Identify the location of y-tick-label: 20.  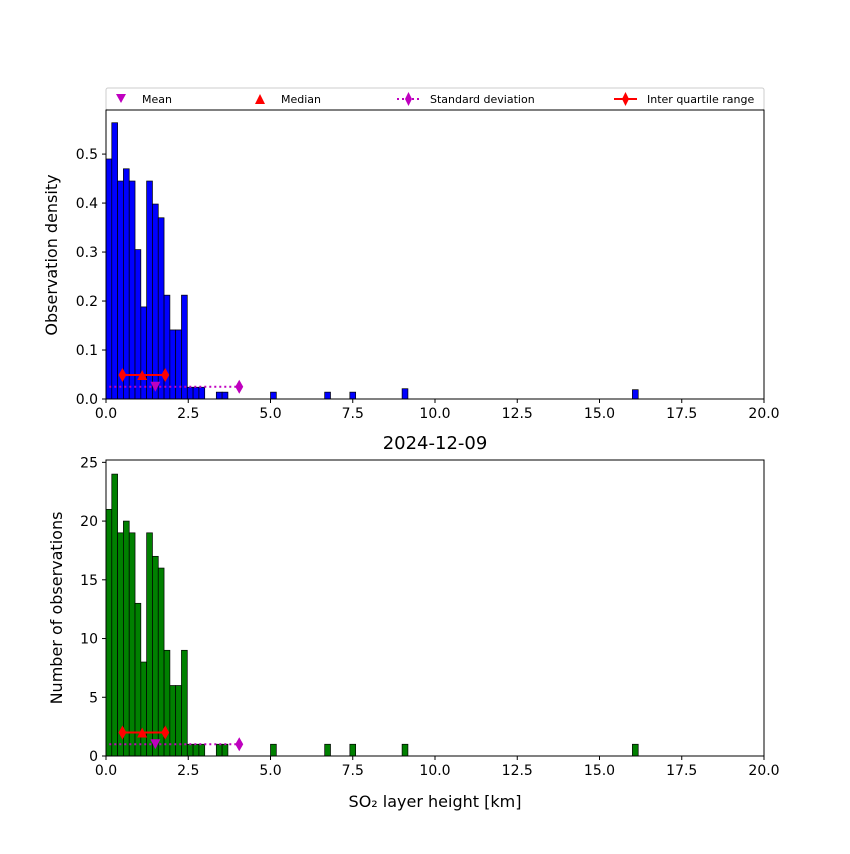
(89, 522).